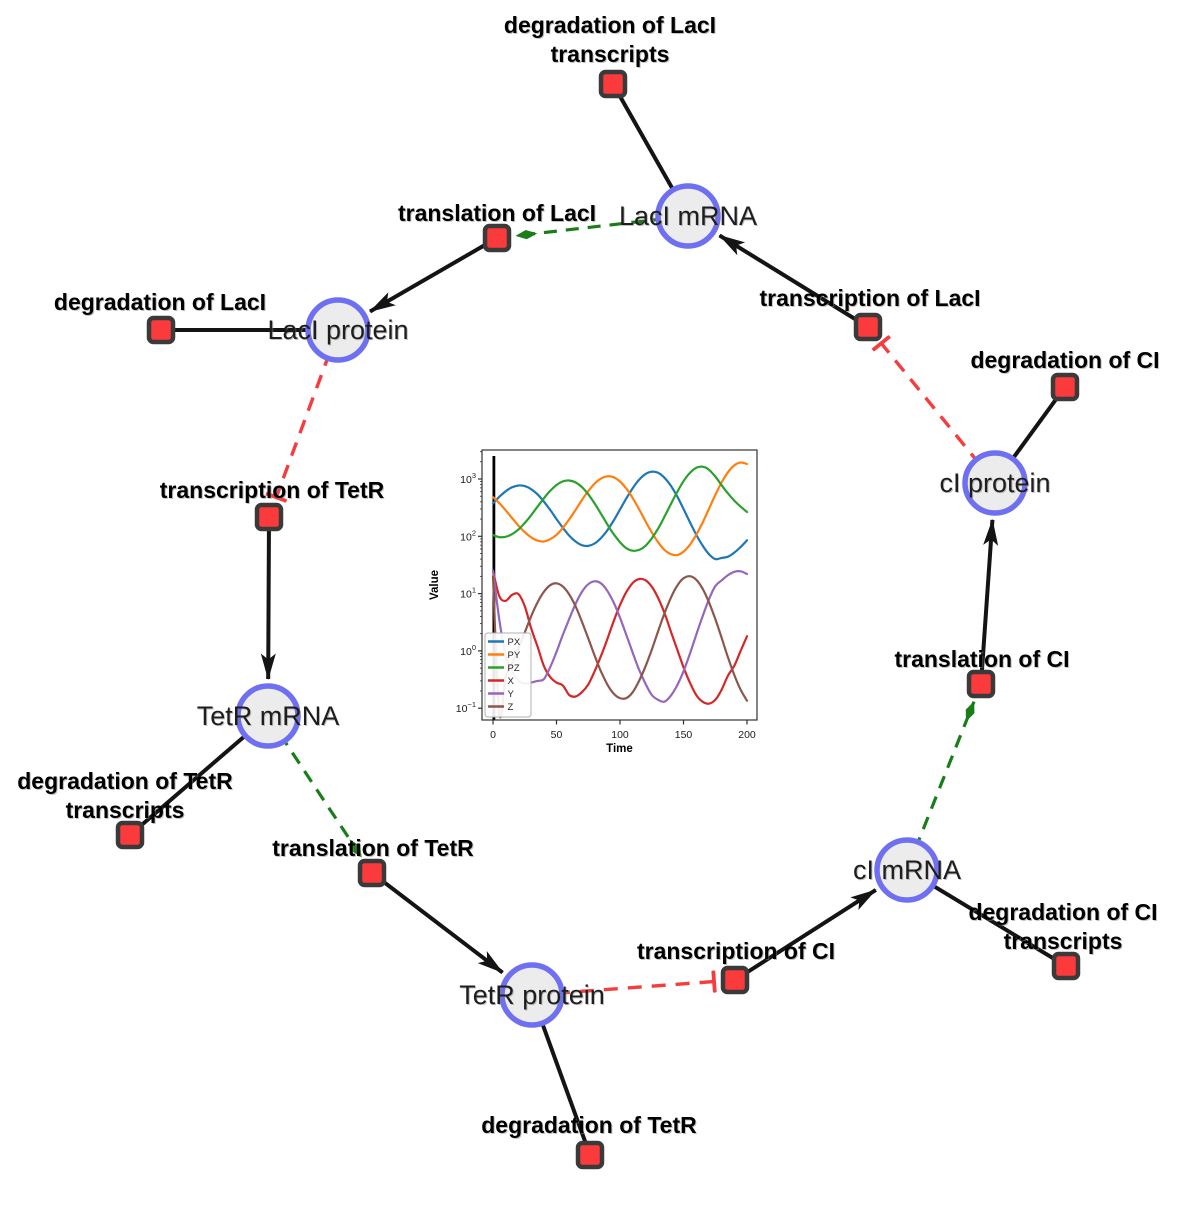 The image size is (1189, 1205). What do you see at coordinates (493, 735) in the screenshot?
I see `x-tick-label: 0` at bounding box center [493, 735].